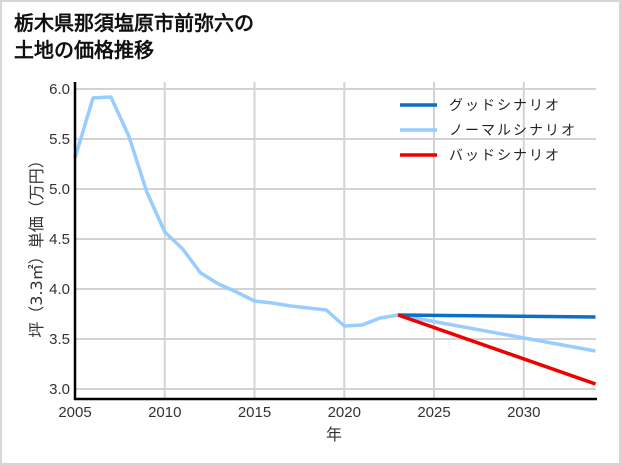 The image size is (621, 465). What do you see at coordinates (513, 131) in the screenshot?
I see `legend-label: ノーマルシナリオ` at bounding box center [513, 131].